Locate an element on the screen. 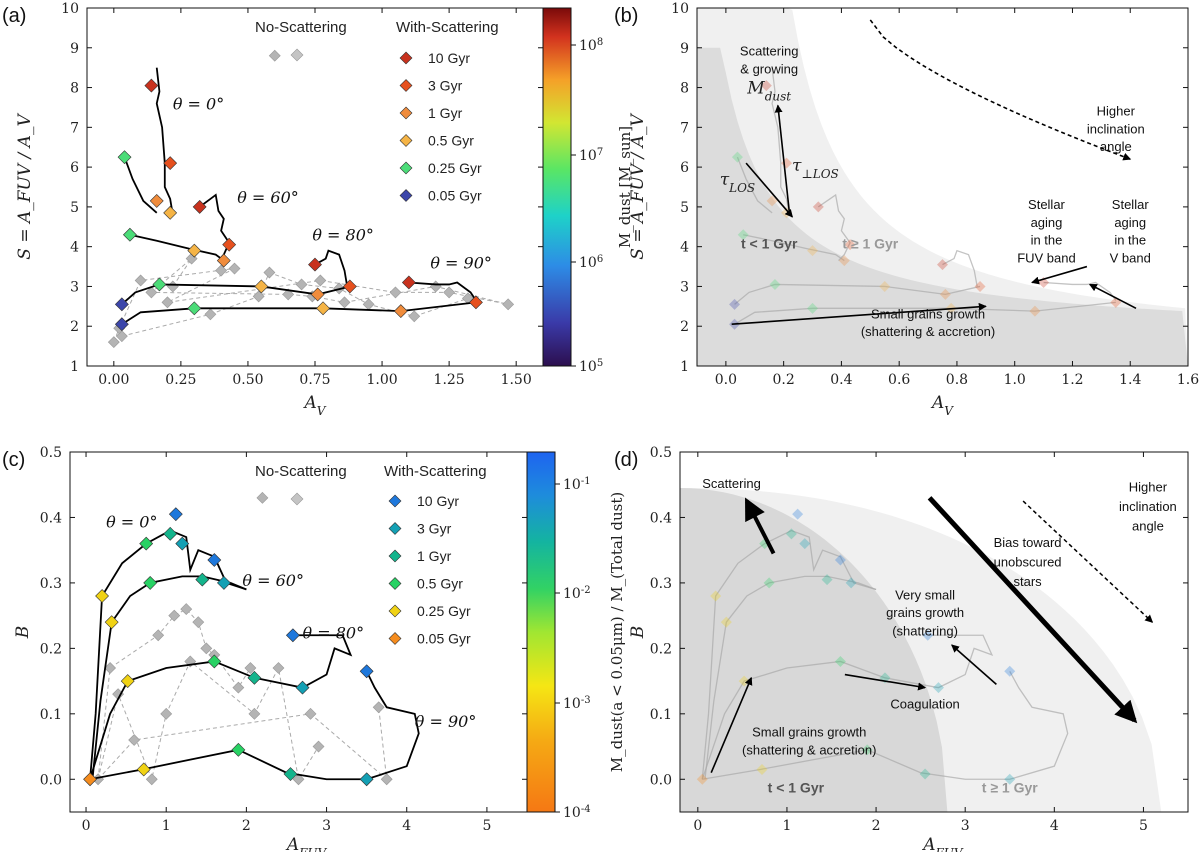 Image resolution: width=1200 pixels, height=852 pixels. legend-no-scattering-marker is located at coordinates (297, 499).